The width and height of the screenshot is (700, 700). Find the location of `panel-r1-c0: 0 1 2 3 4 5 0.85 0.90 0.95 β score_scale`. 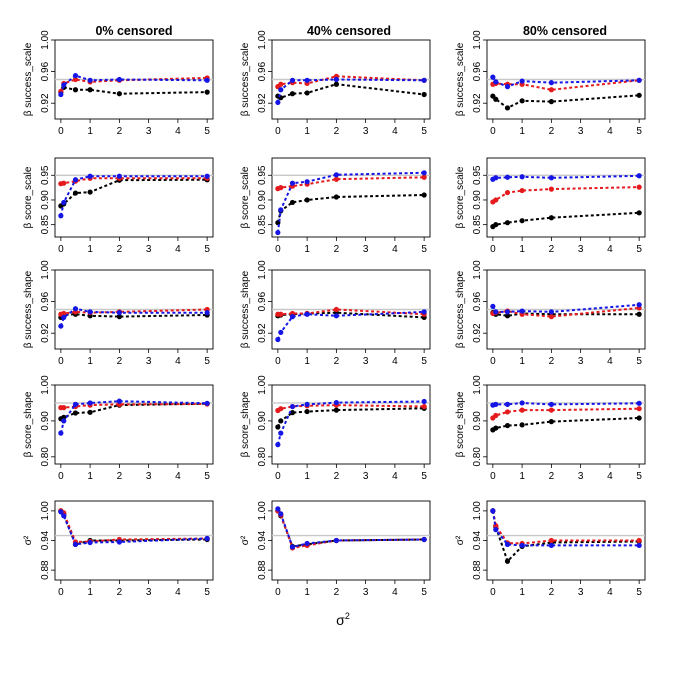

panel-r1-c0: 0 1 2 3 4 5 0.85 0.90 0.95 β score_scale is located at coordinates (118, 206).